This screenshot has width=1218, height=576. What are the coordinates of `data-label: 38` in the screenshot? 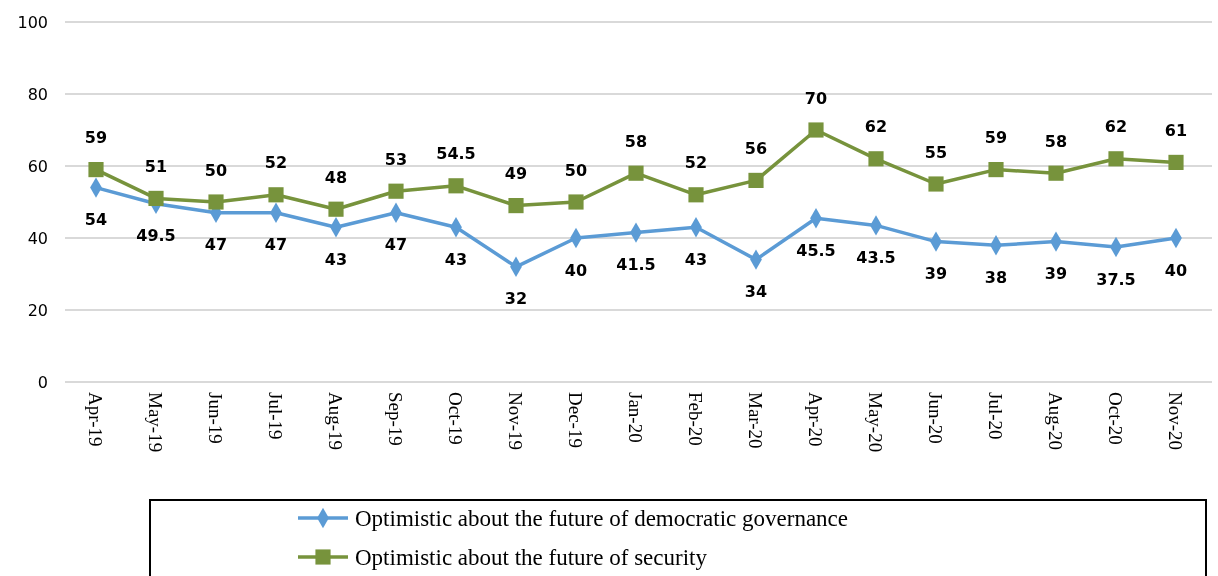 It's located at (996, 277).